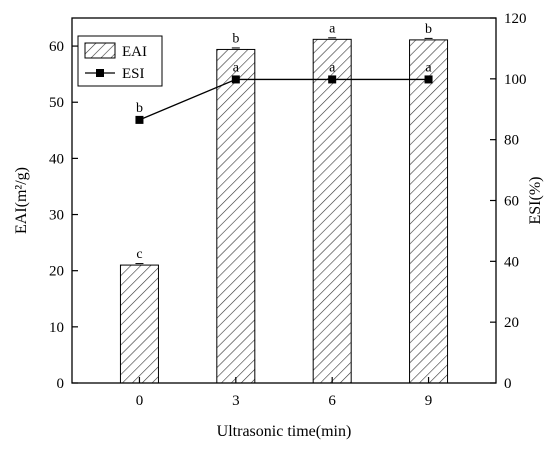  Describe the element at coordinates (134, 52) in the screenshot. I see `legend-eai-label: EAI` at that location.